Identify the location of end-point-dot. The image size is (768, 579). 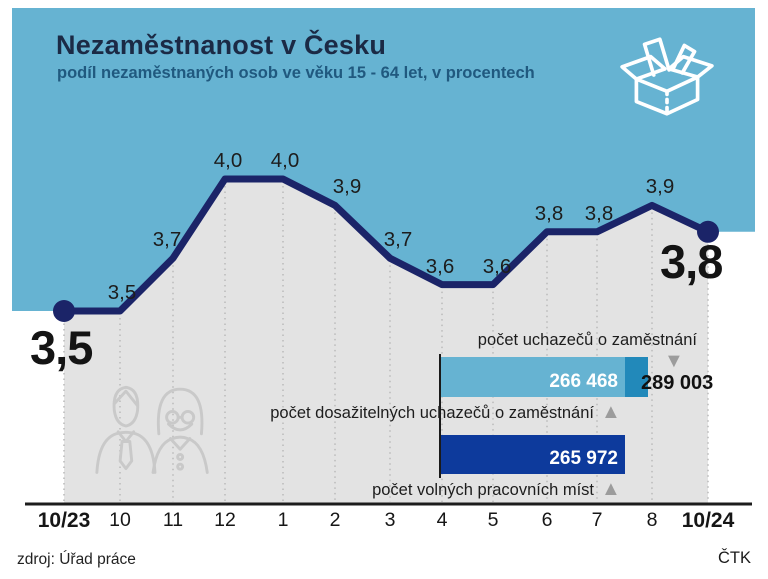
(708, 231).